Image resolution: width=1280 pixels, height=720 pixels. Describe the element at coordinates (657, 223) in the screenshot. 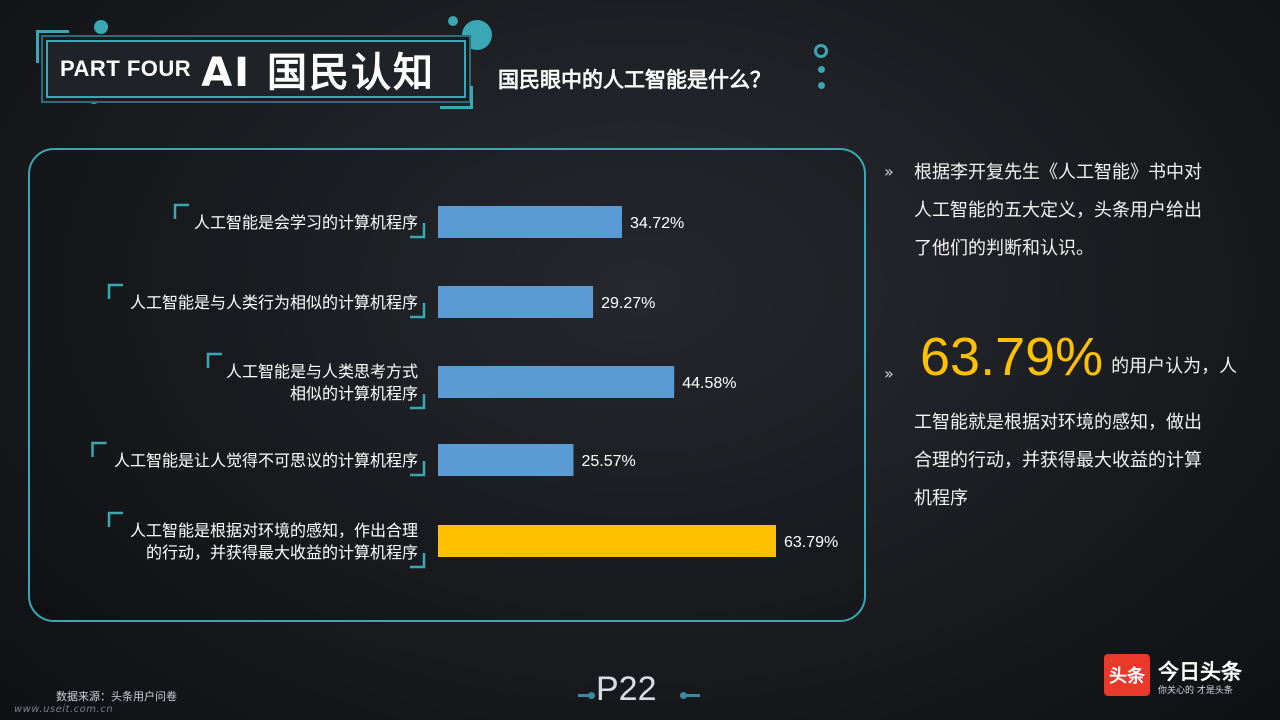

I see `value-label-1: 34.72%` at that location.